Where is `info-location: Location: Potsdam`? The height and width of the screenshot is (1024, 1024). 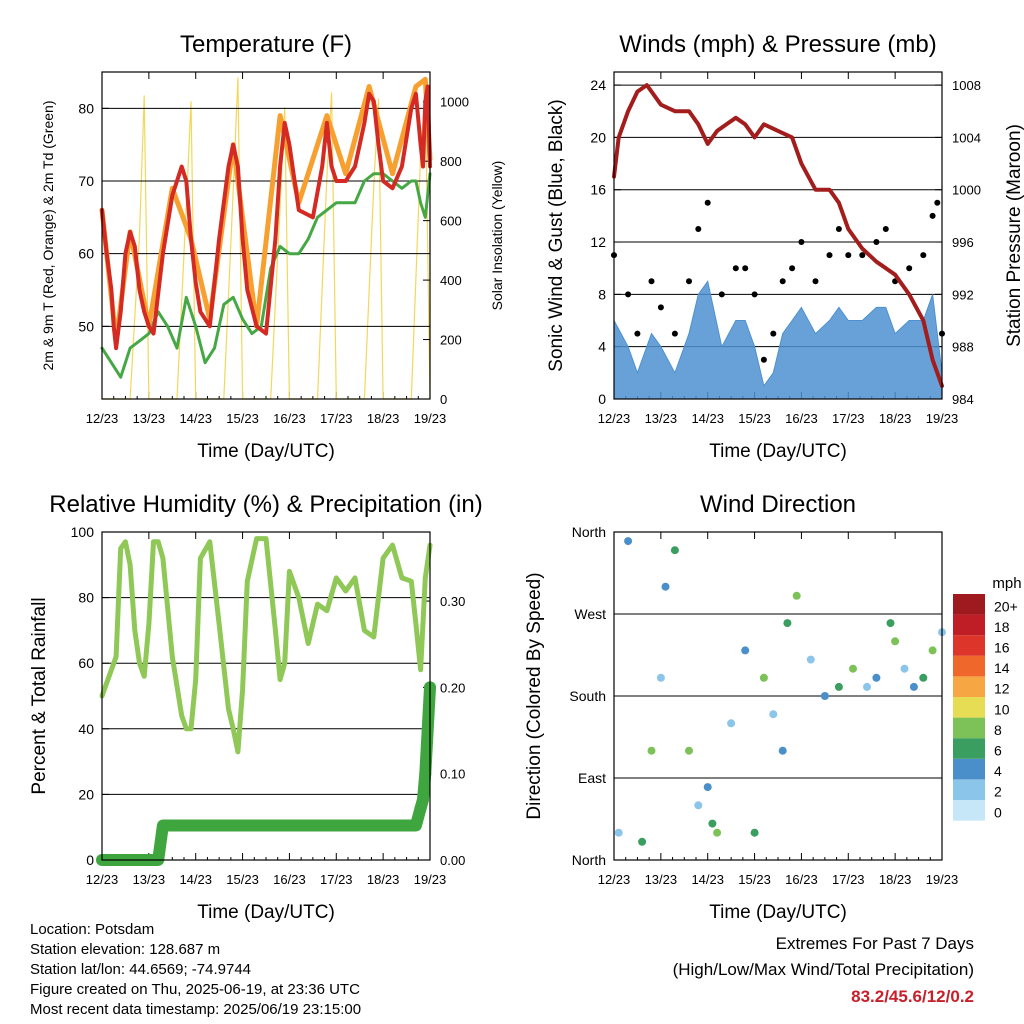
info-location: Location: Potsdam is located at coordinates (92, 929).